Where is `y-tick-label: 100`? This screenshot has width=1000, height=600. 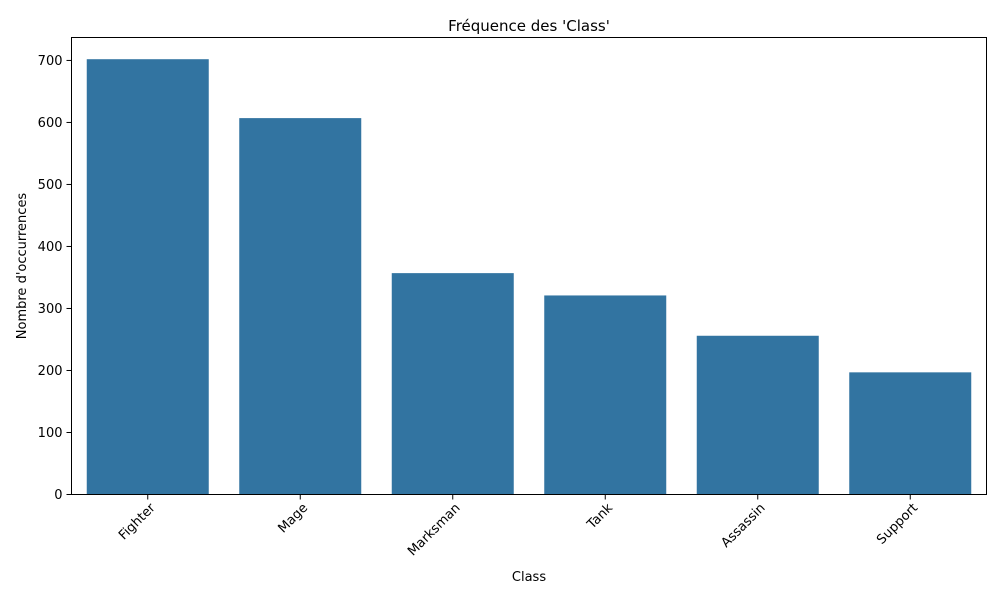 y-tick-label: 100 is located at coordinates (50, 433).